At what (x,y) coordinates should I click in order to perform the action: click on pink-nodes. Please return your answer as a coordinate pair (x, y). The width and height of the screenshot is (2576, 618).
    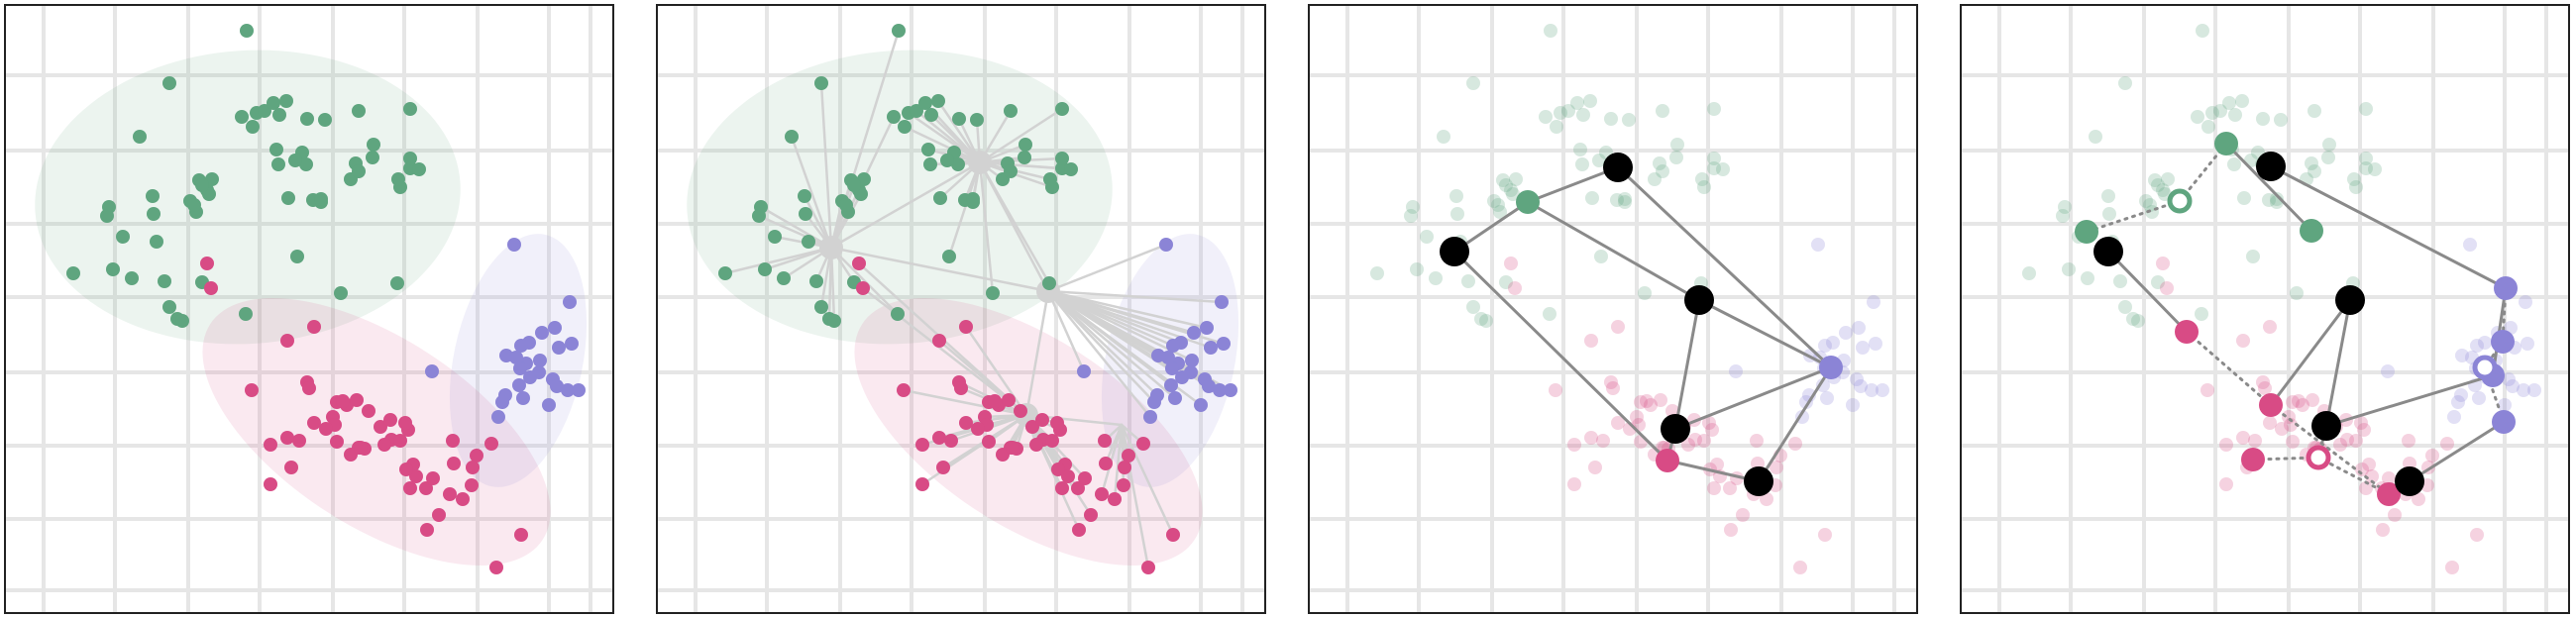
    Looking at the image, I should click on (1667, 460).